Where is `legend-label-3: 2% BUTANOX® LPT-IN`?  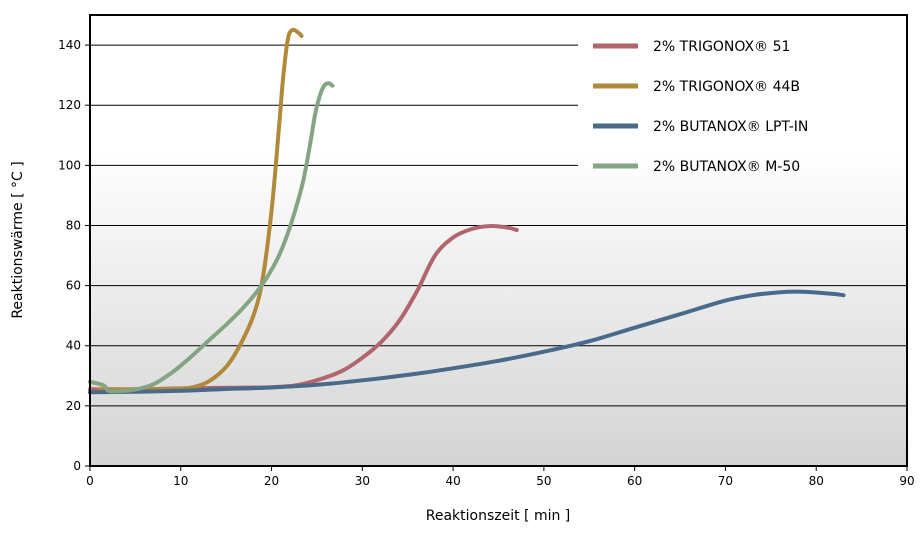 legend-label-3: 2% BUTANOX® LPT-IN is located at coordinates (730, 127).